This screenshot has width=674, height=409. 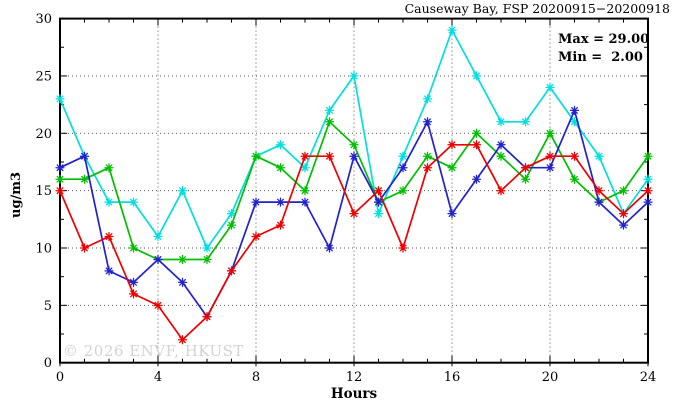 I want to click on stats-annotation: Max = 29.00 Min = 2.00, so click(x=603, y=49).